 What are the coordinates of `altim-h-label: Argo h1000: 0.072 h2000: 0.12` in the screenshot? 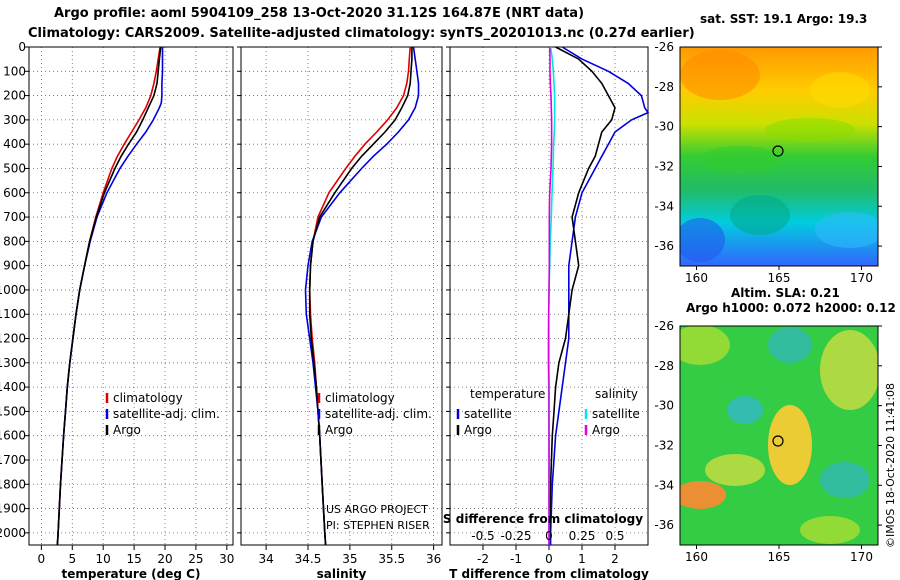 It's located at (791, 308).